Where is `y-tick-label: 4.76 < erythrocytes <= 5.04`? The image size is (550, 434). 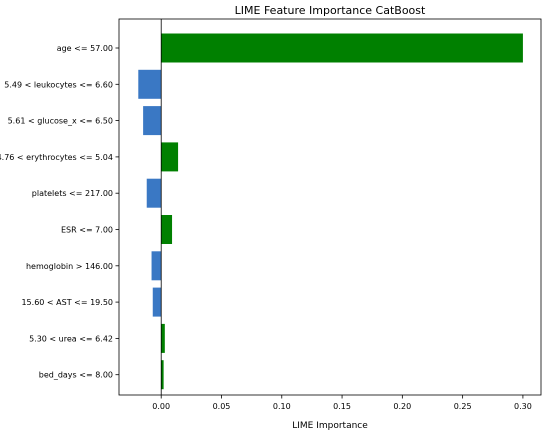 y-tick-label: 4.76 < erythrocytes <= 5.04 is located at coordinates (56, 157).